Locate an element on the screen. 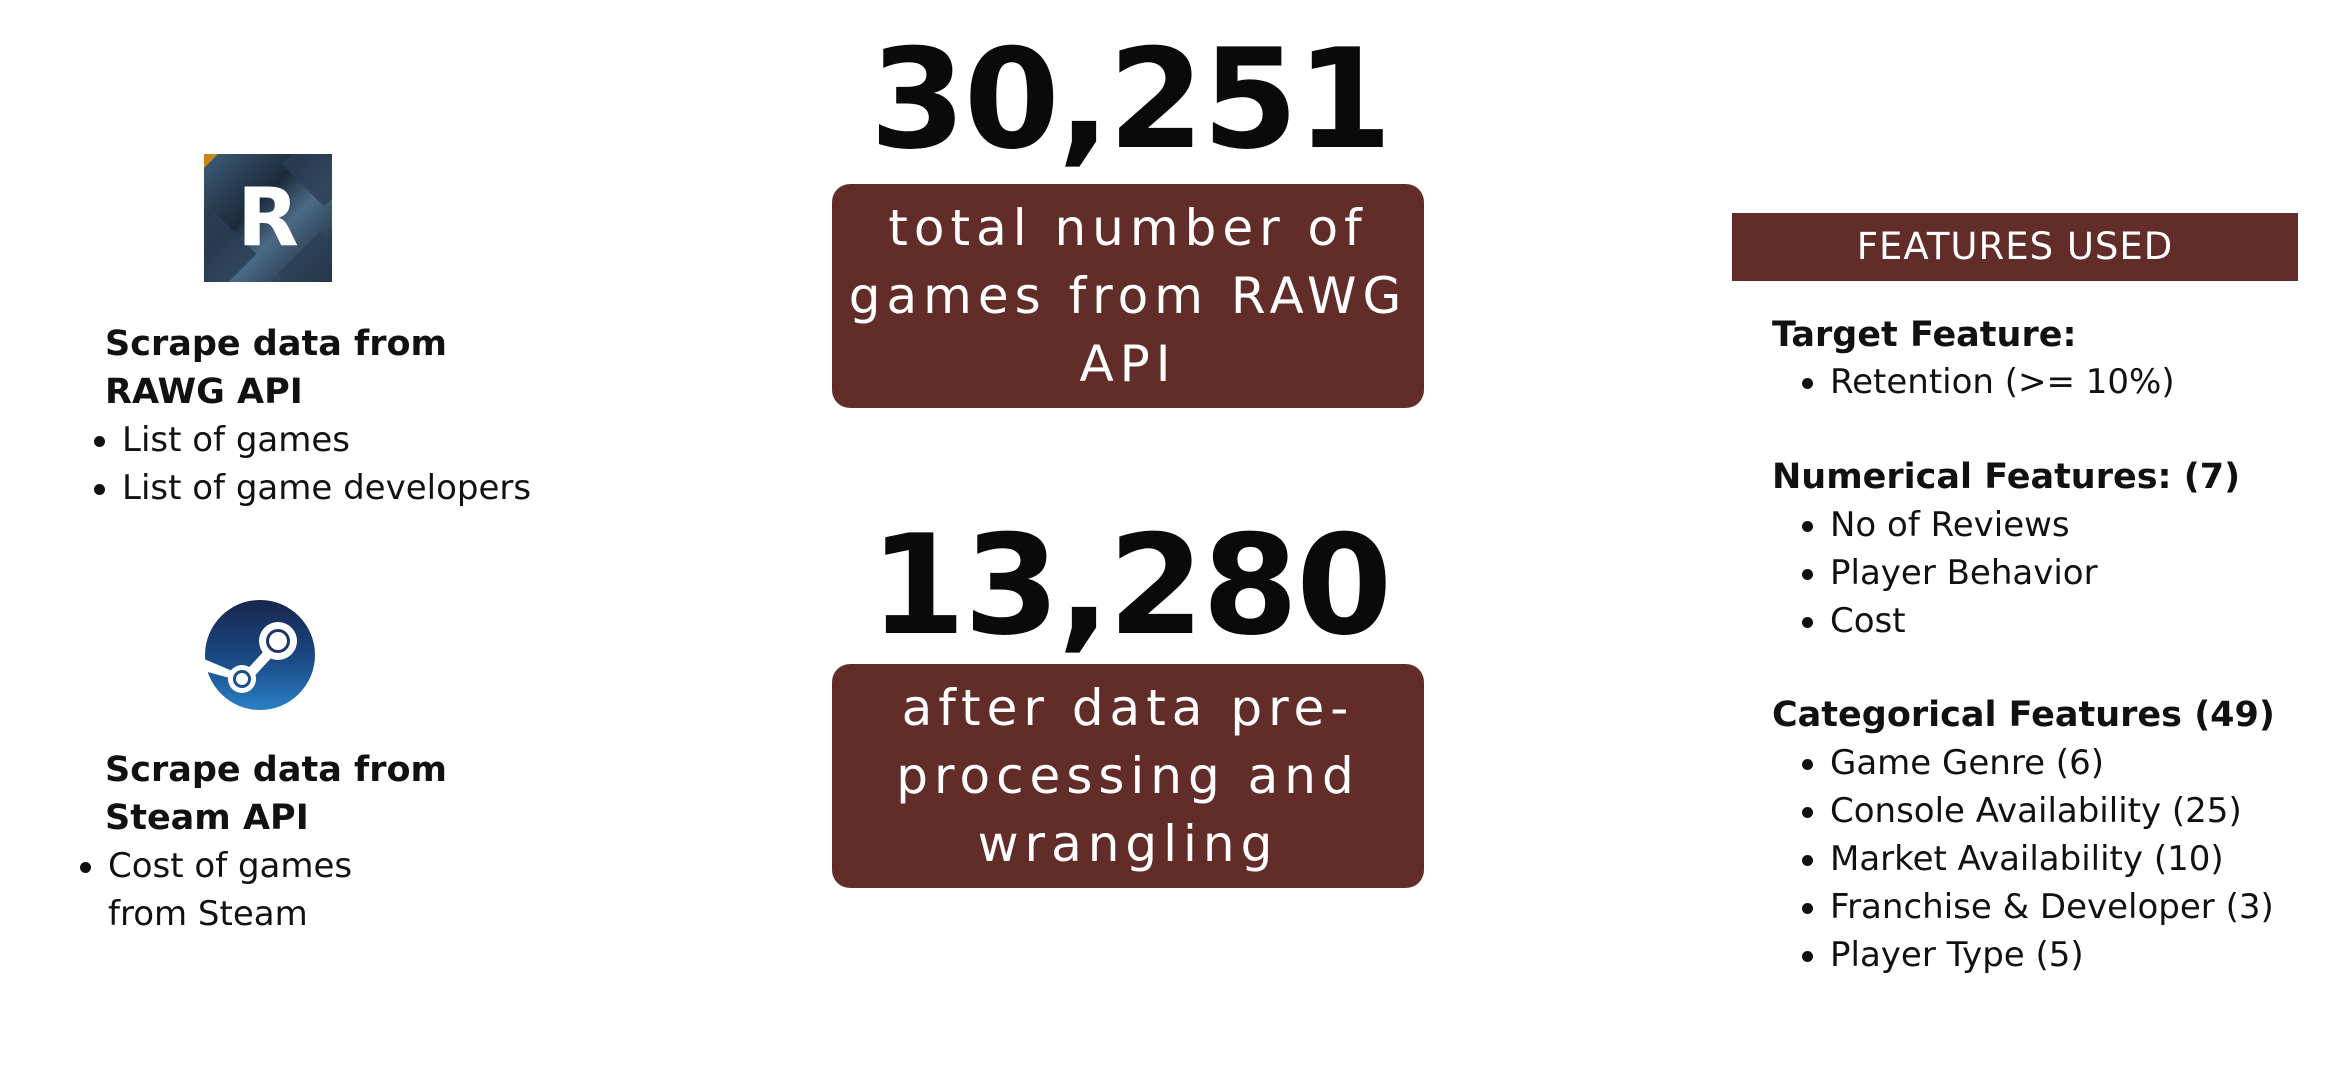 The image size is (2348, 1070). rawg-logo: R is located at coordinates (268, 218).